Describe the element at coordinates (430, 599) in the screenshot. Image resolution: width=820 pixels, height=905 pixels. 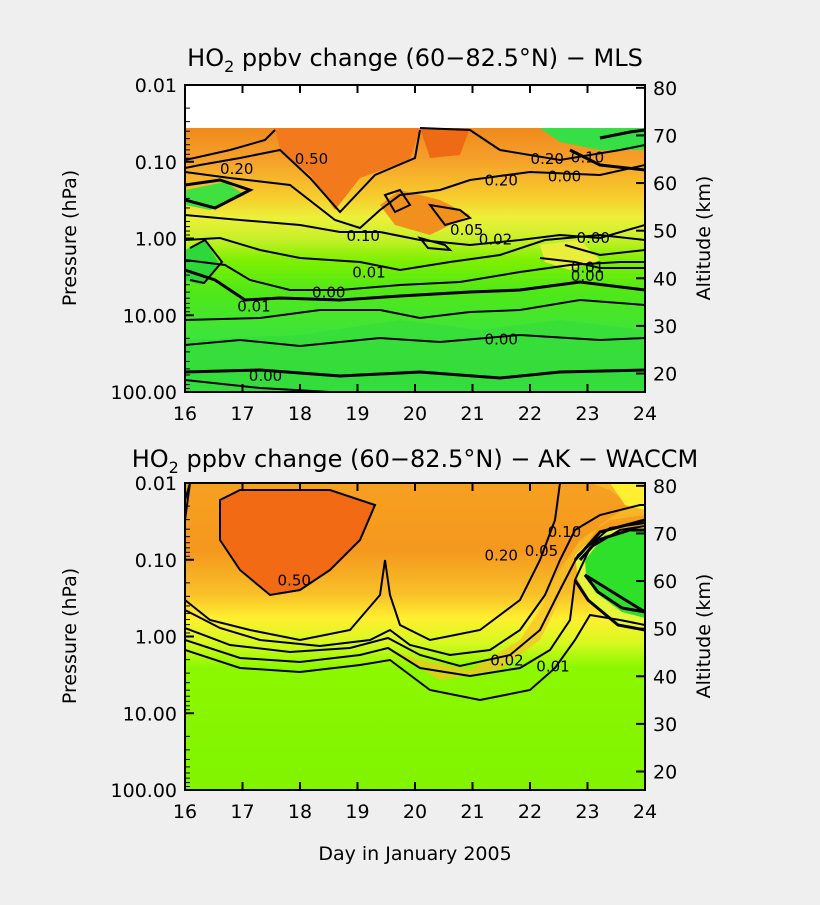
I see `contour-label-layer: 0.50 0.20 0.100.05 0.02 0.01` at that location.